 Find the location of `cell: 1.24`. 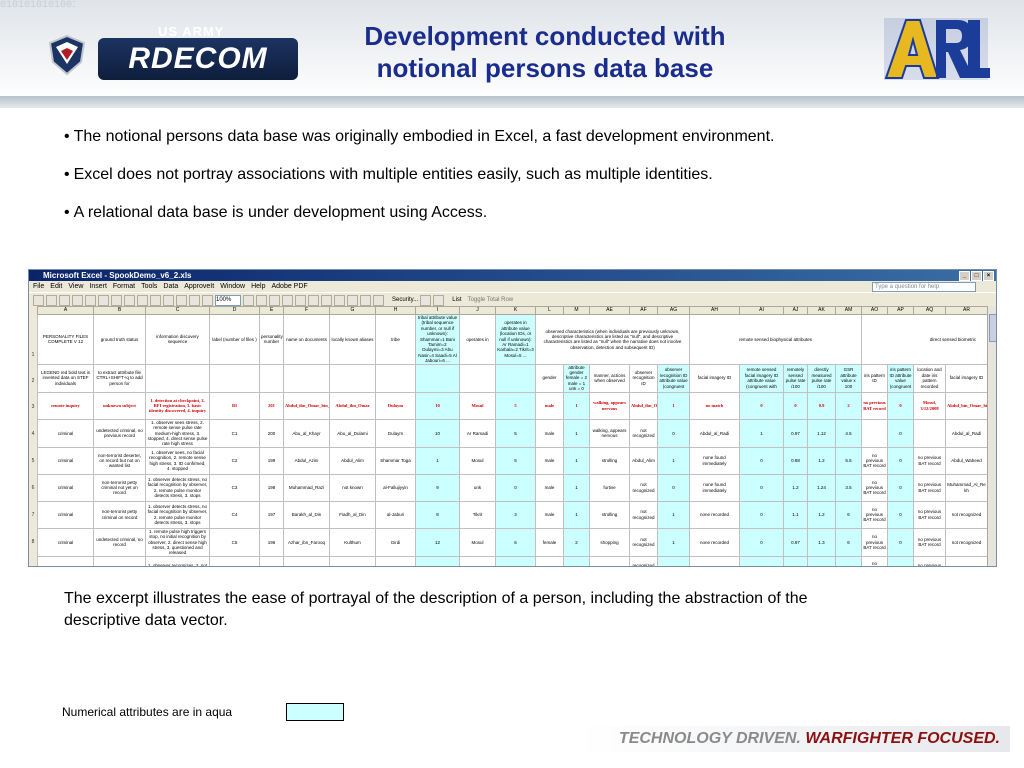

cell: 1.24 is located at coordinates (821, 487).